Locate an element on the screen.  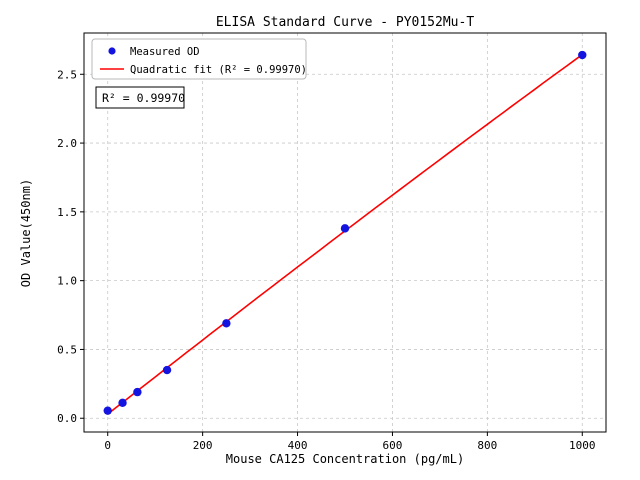
y-tick-label: 1.0 is located at coordinates (67, 281).